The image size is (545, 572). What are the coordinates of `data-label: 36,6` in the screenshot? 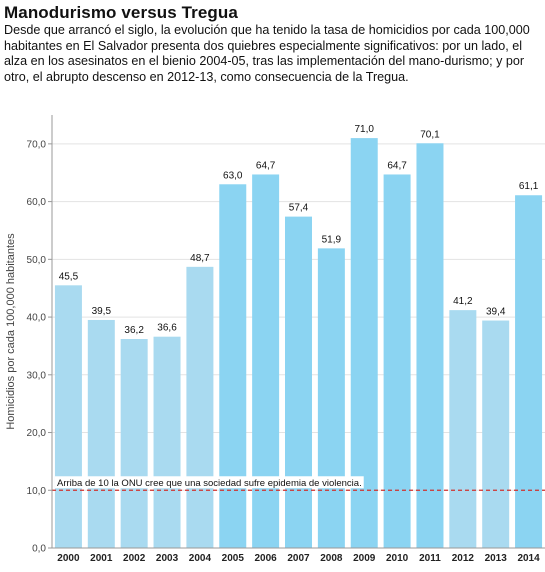 It's located at (167, 328).